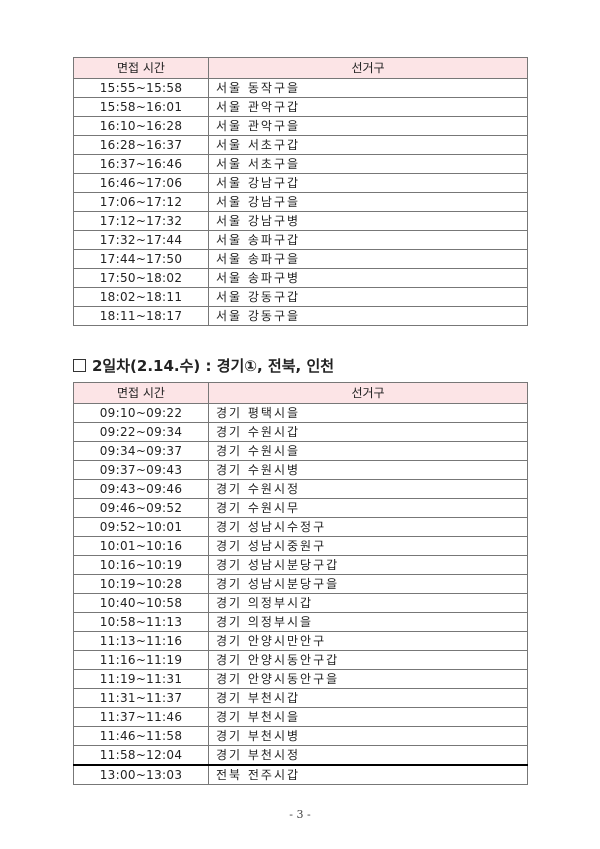 The height and width of the screenshot is (849, 600). I want to click on table-row: 18:11~18:17 서울 강동구을, so click(300, 316).